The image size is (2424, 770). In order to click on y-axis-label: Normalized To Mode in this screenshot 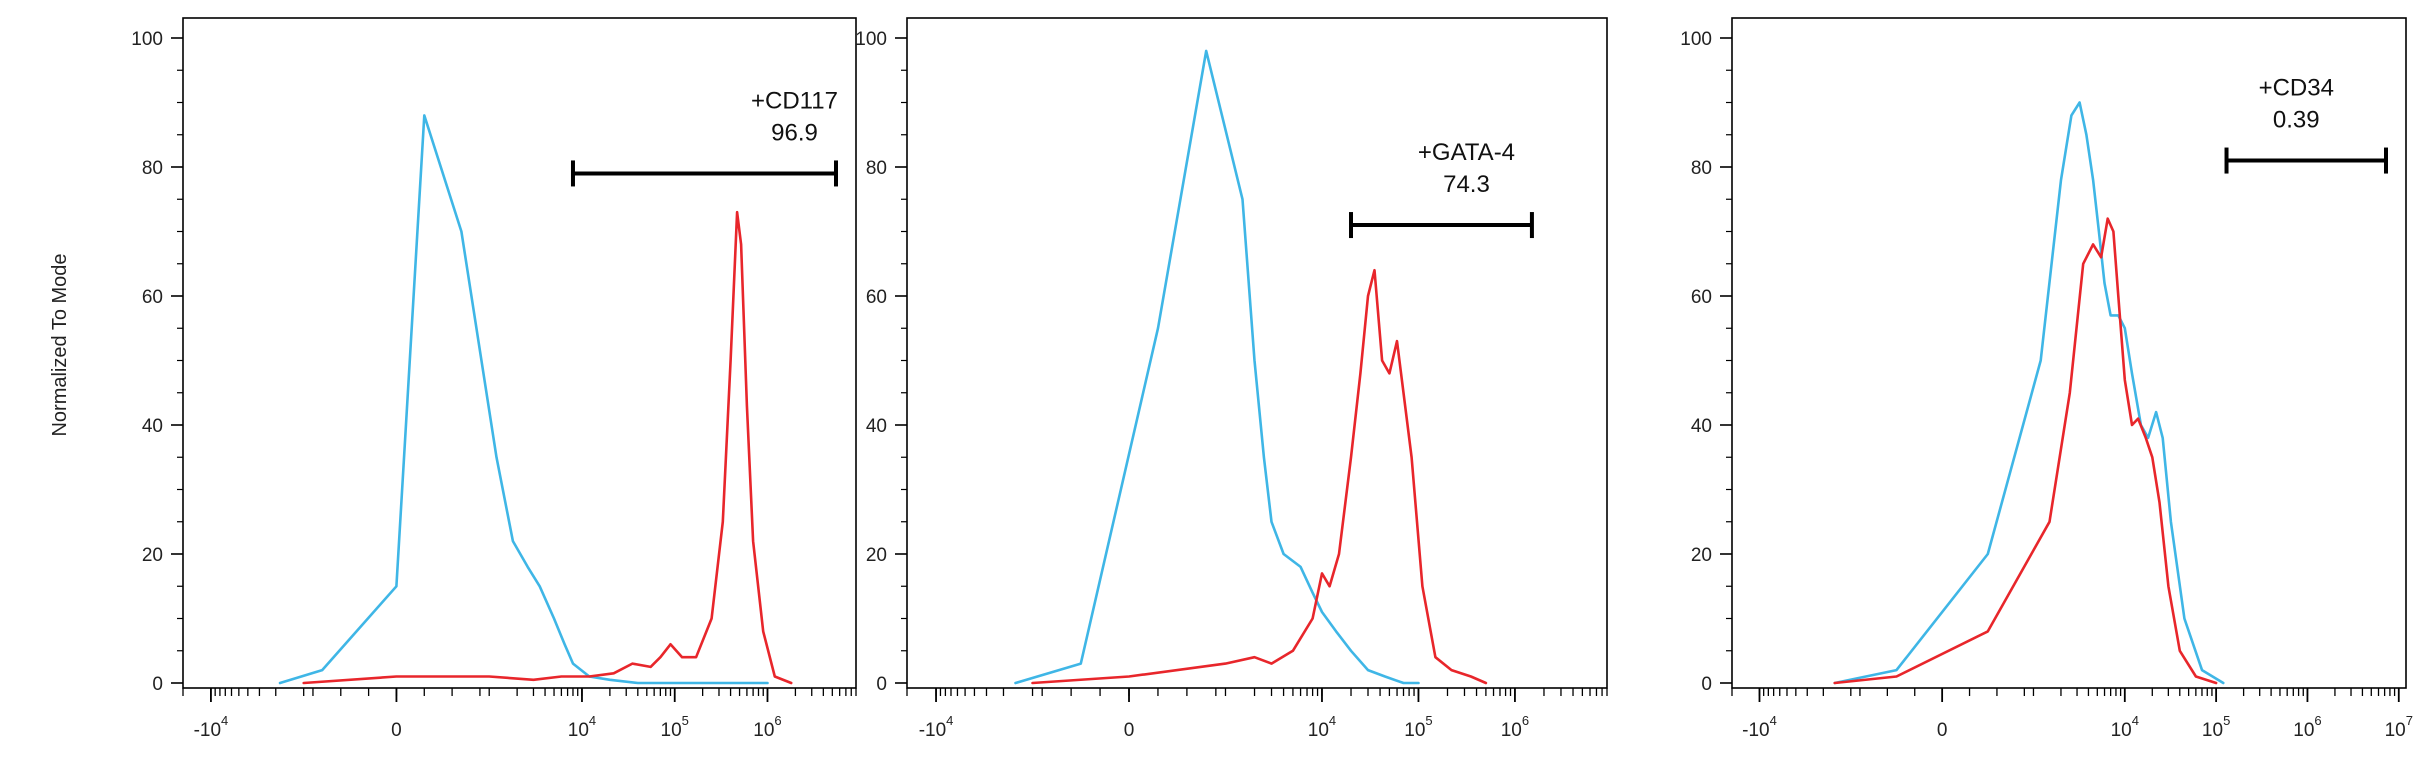, I will do `click(60, 344)`.